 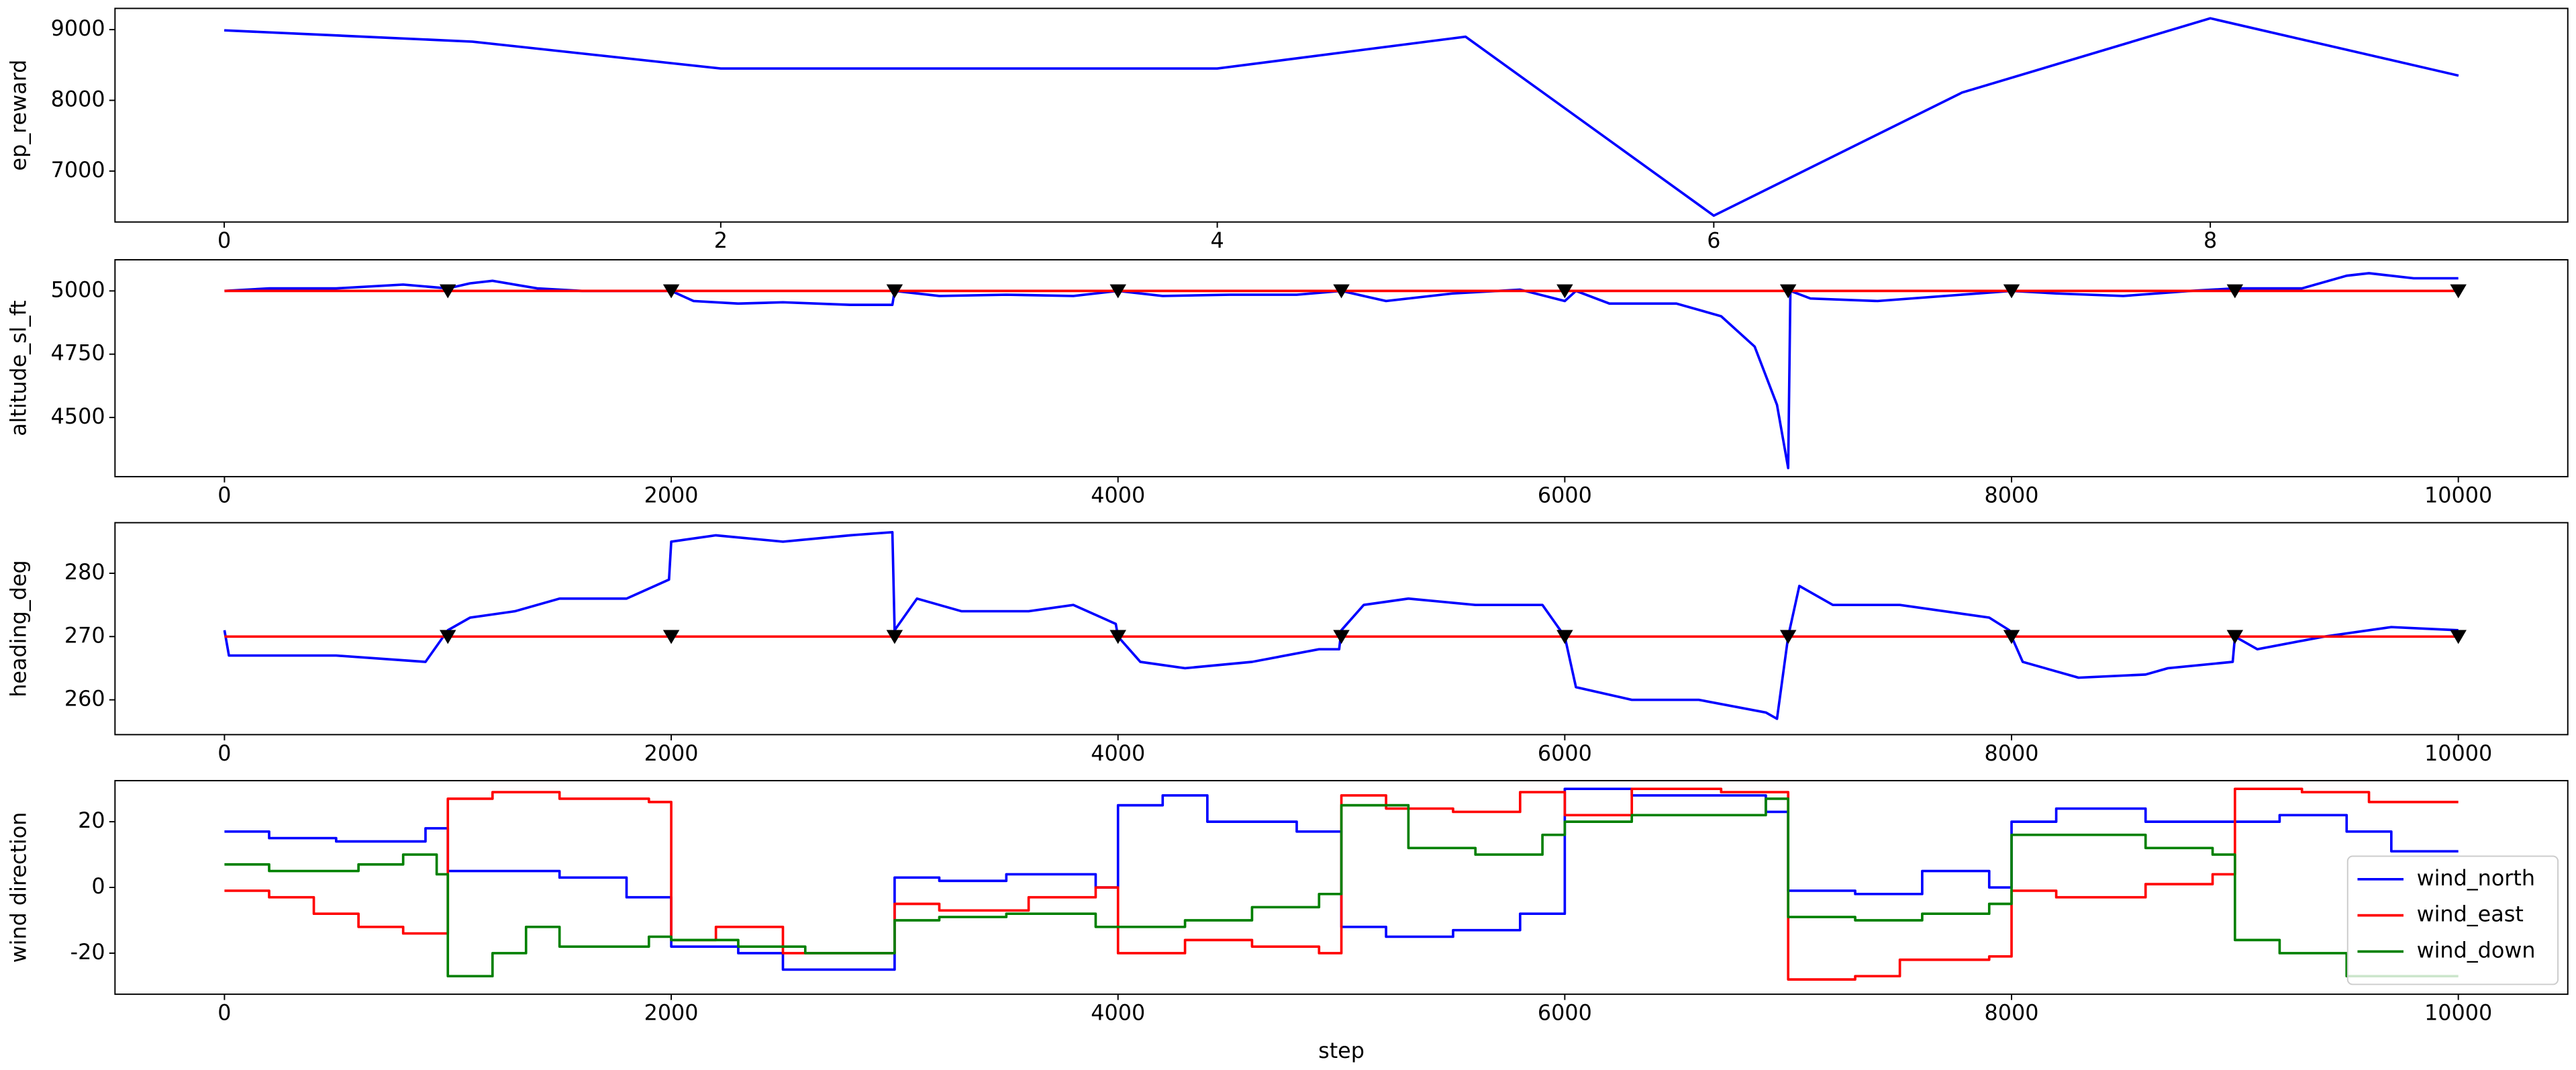 What do you see at coordinates (84, 572) in the screenshot?
I see `y-tick-label: 280` at bounding box center [84, 572].